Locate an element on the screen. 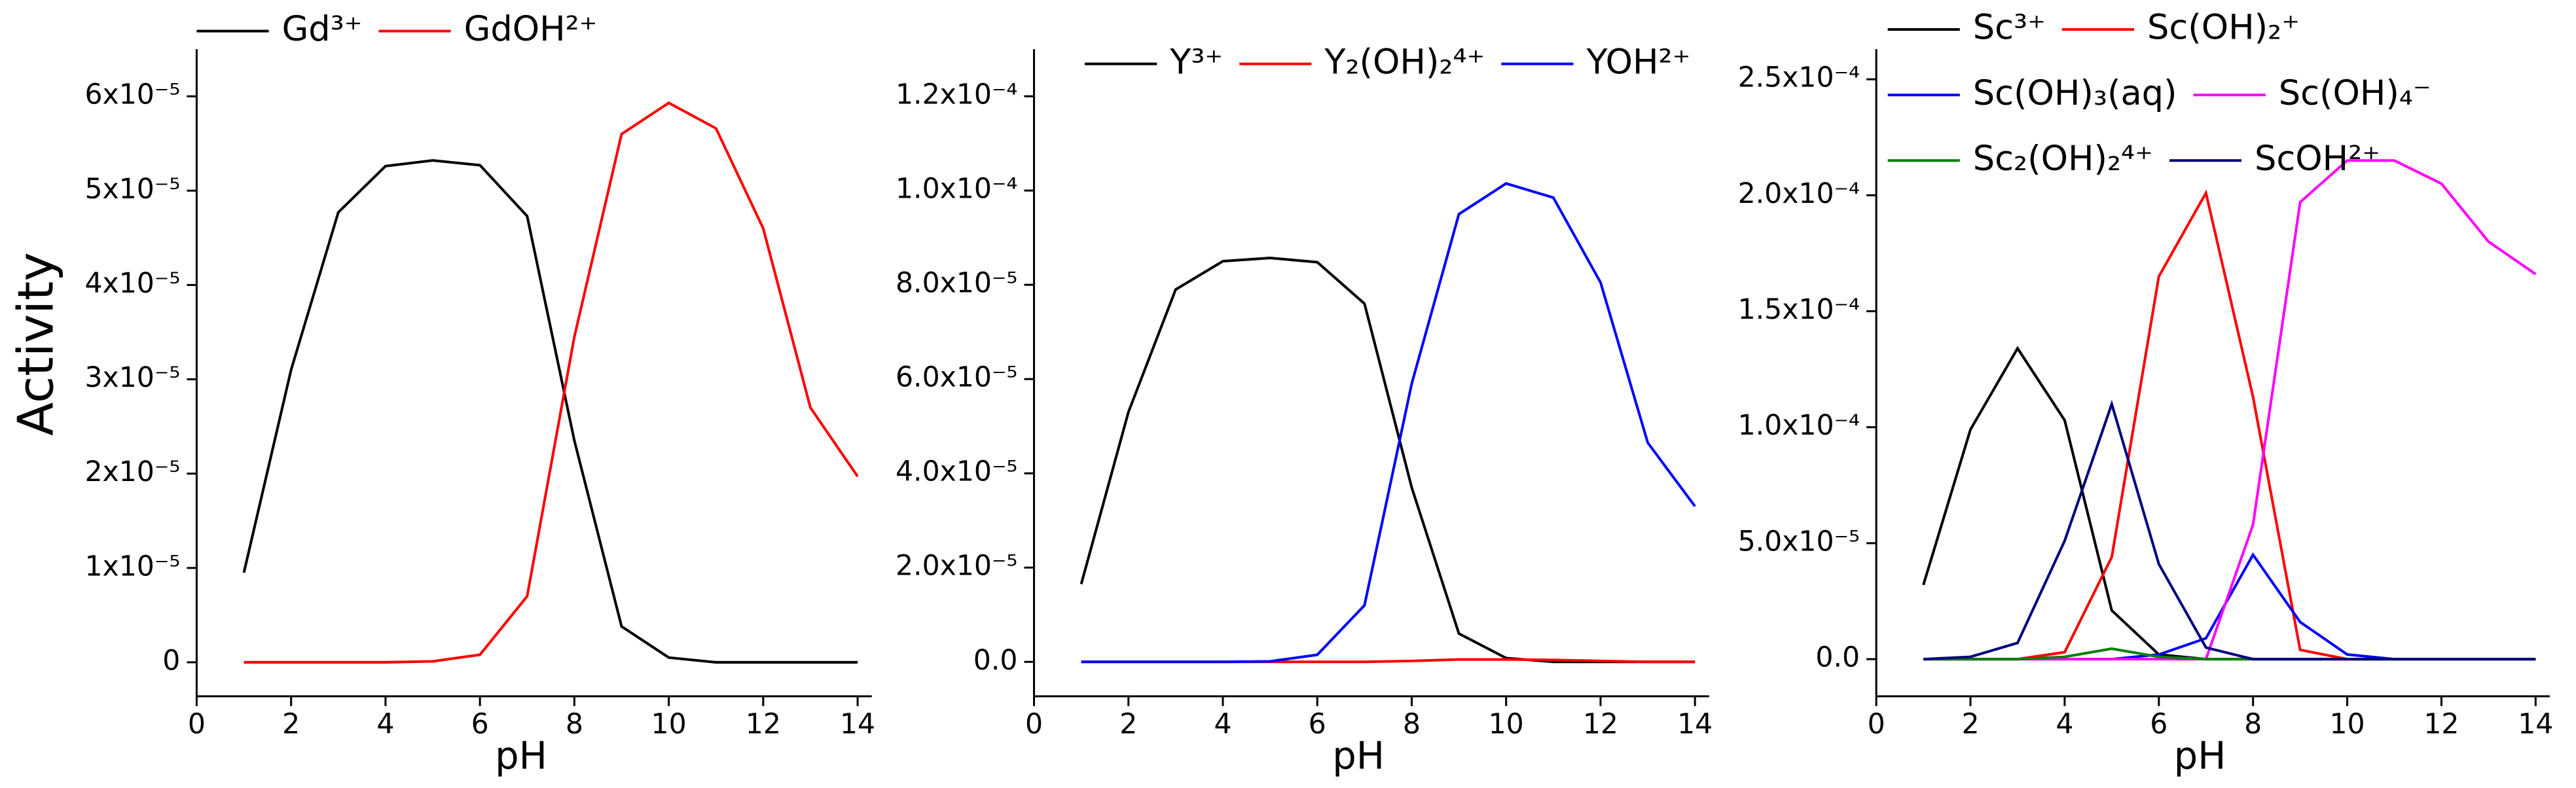  y-axis-title: Activity is located at coordinates (36, 344).